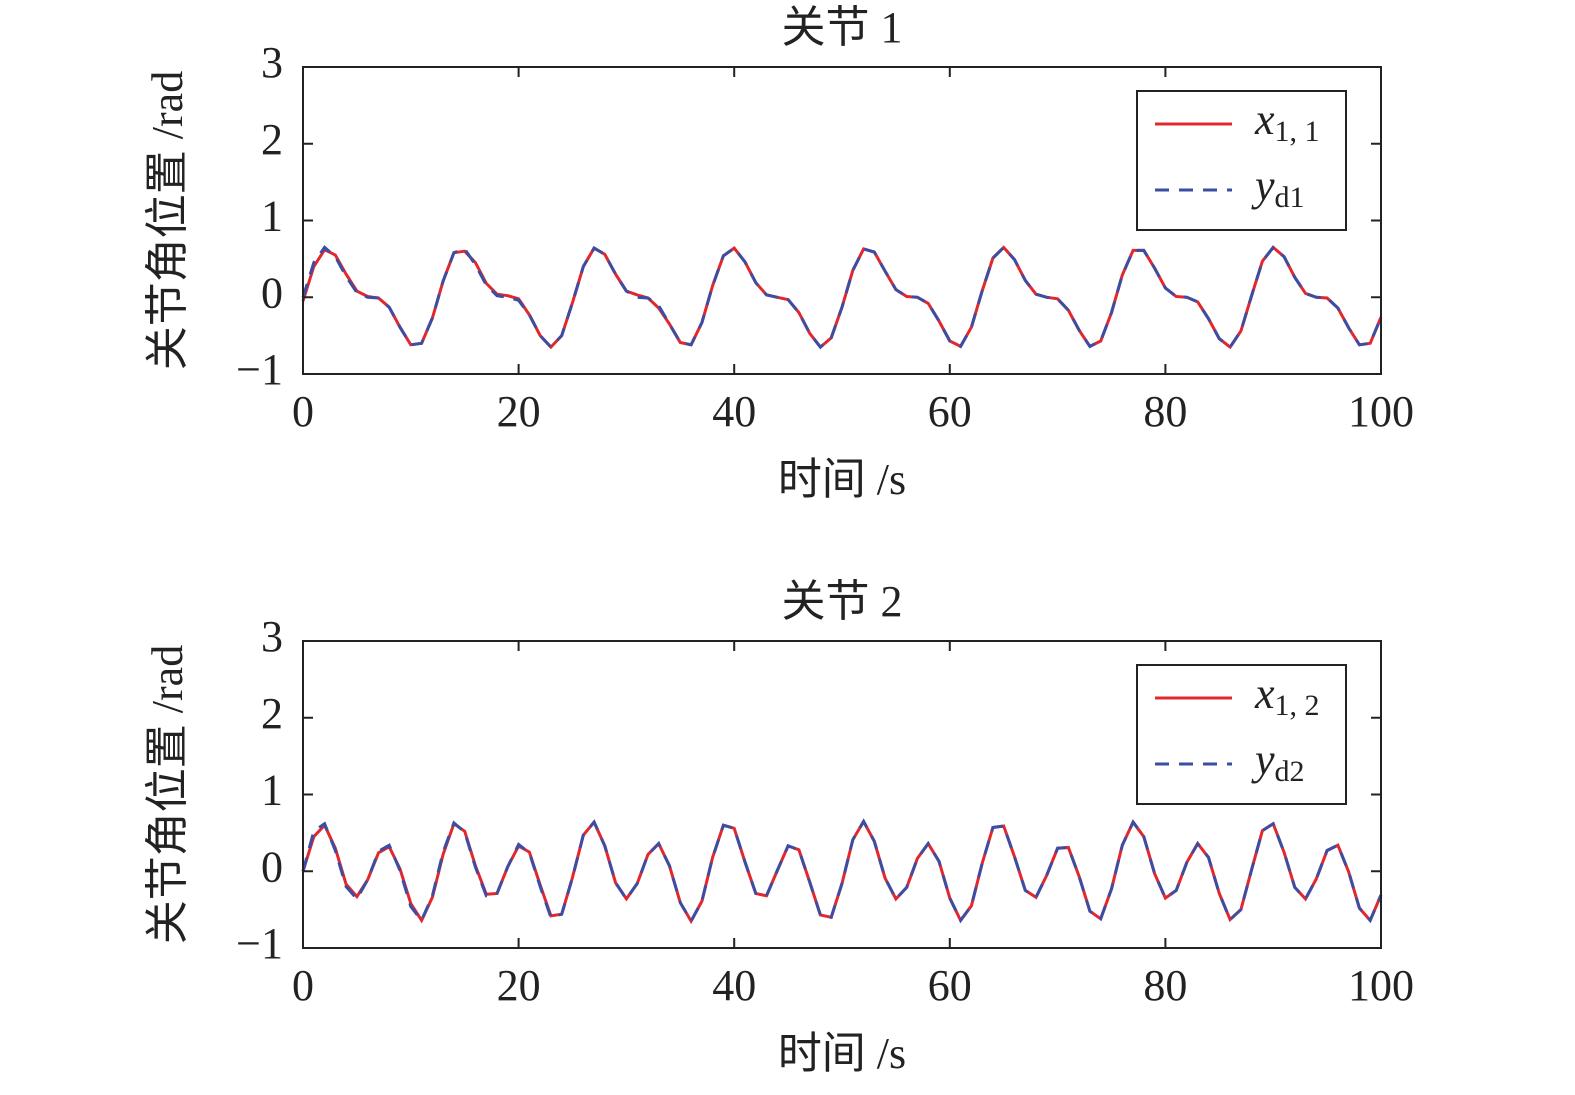 This screenshot has height=1095, width=1575. What do you see at coordinates (1287, 121) in the screenshot?
I see `legend-label: x1, 1` at bounding box center [1287, 121].